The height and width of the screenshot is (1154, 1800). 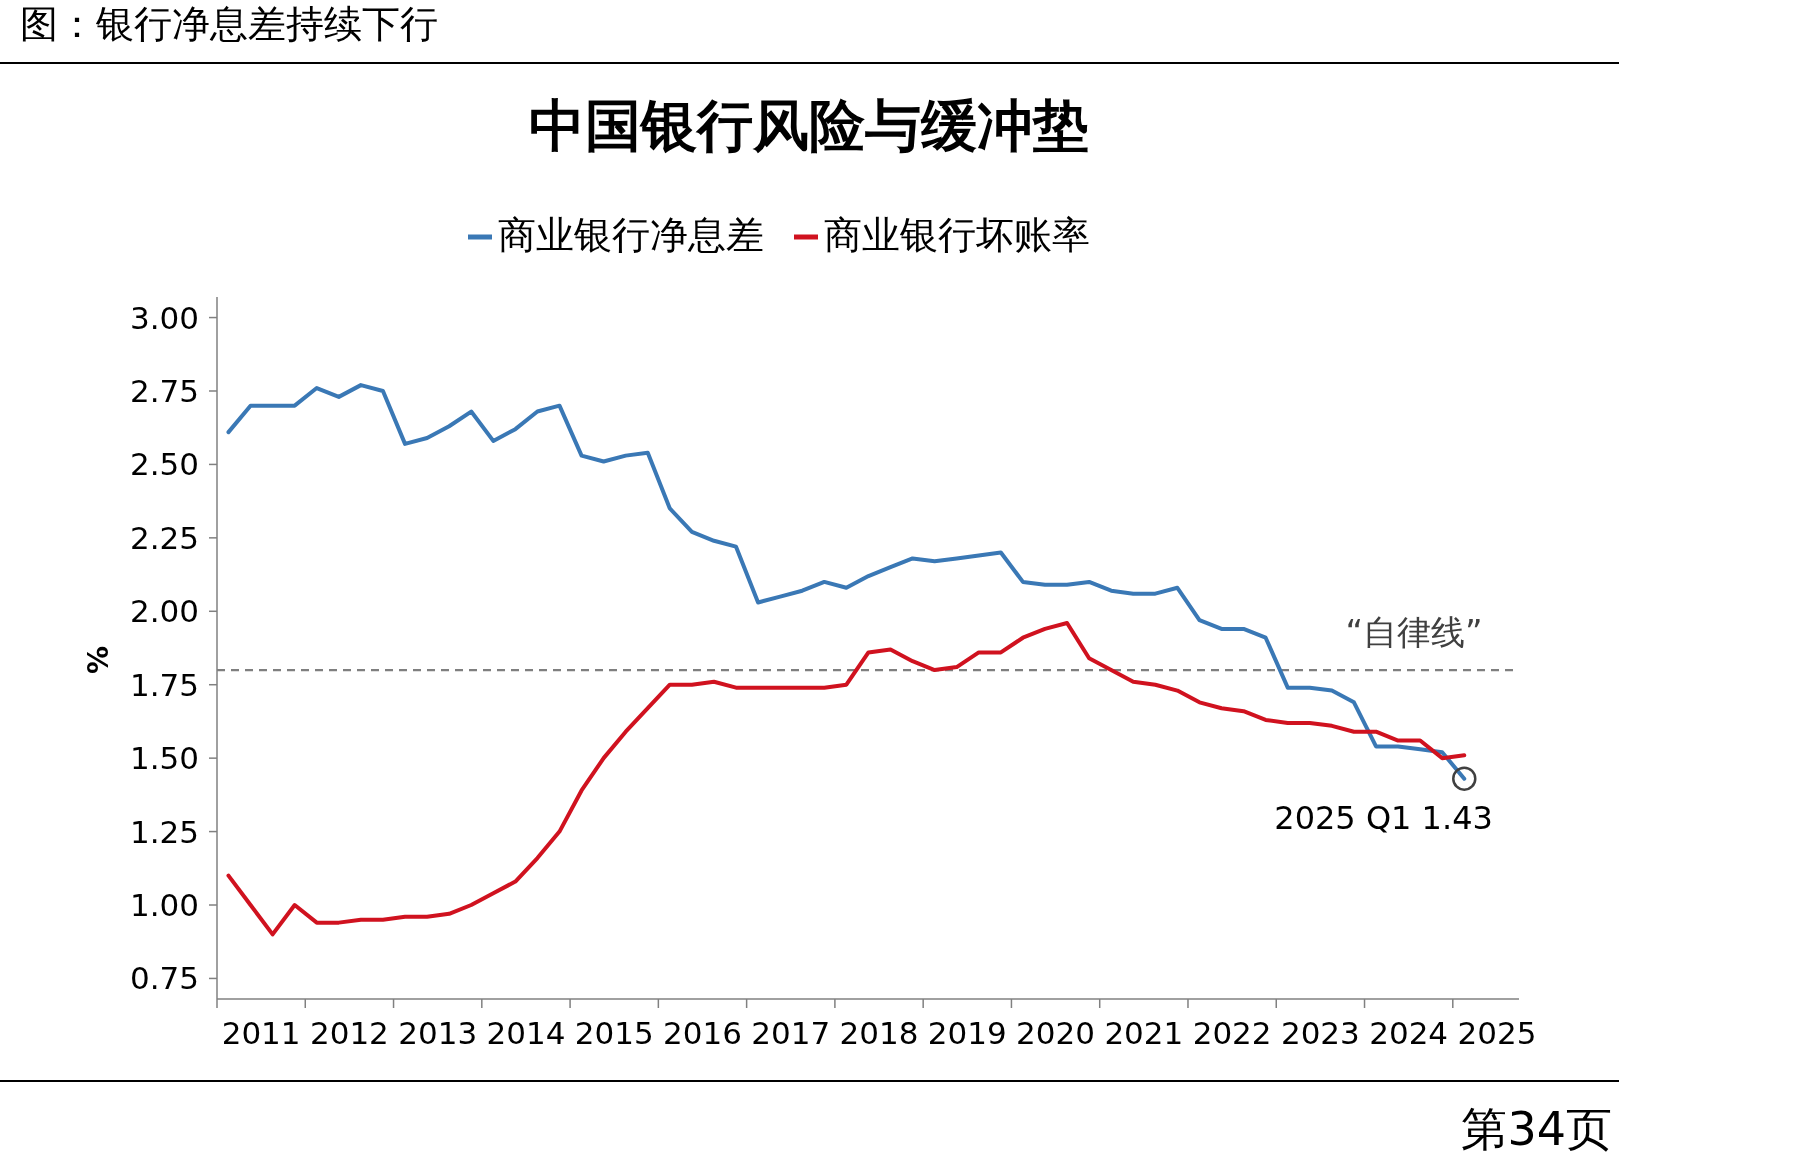 I want to click on x-tick-label: 2018, so click(x=879, y=1033).